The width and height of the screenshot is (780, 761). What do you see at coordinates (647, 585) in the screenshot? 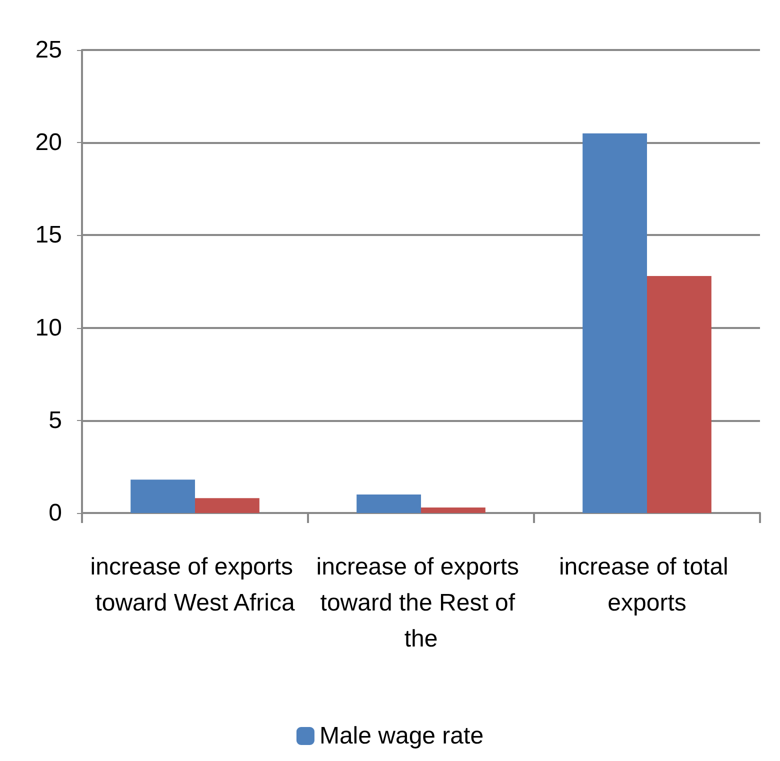
I see `x-tick-label: increase of total exports` at bounding box center [647, 585].